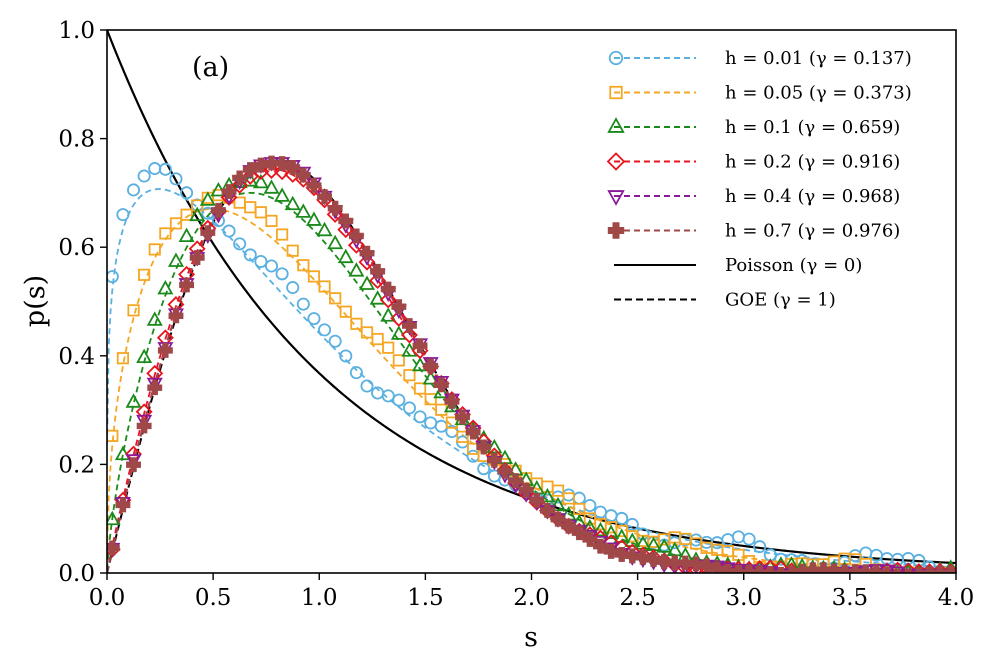 This screenshot has height=664, width=996. What do you see at coordinates (425, 598) in the screenshot?
I see `x-tick-label: 1.5` at bounding box center [425, 598].